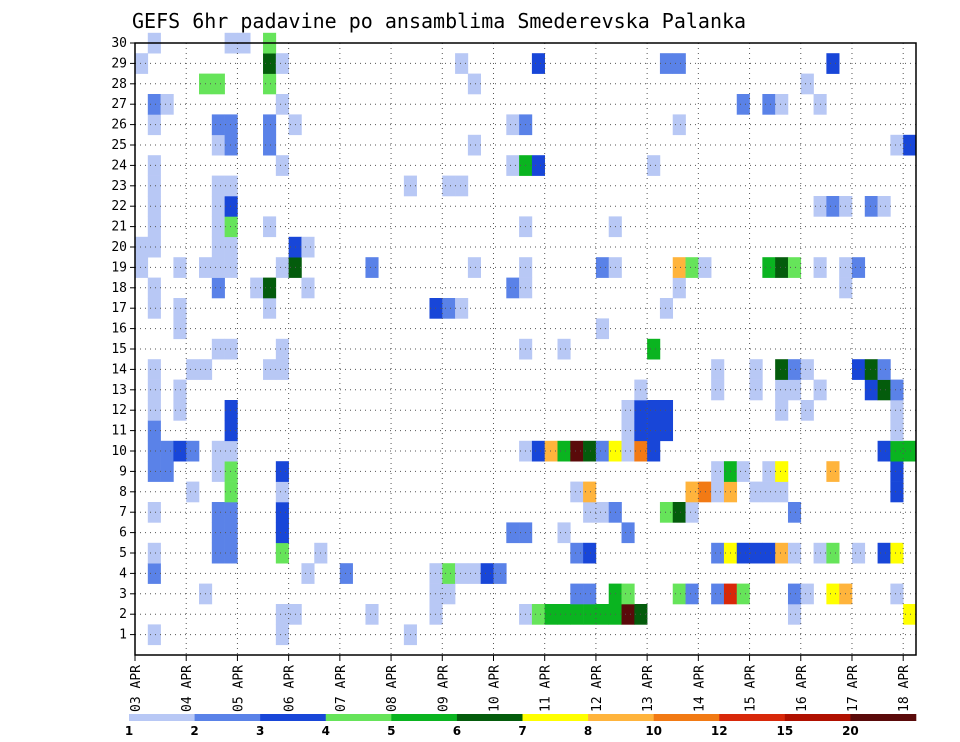 The height and width of the screenshot is (742, 960). Describe the element at coordinates (850, 731) in the screenshot. I see `legend-label: 20` at that location.